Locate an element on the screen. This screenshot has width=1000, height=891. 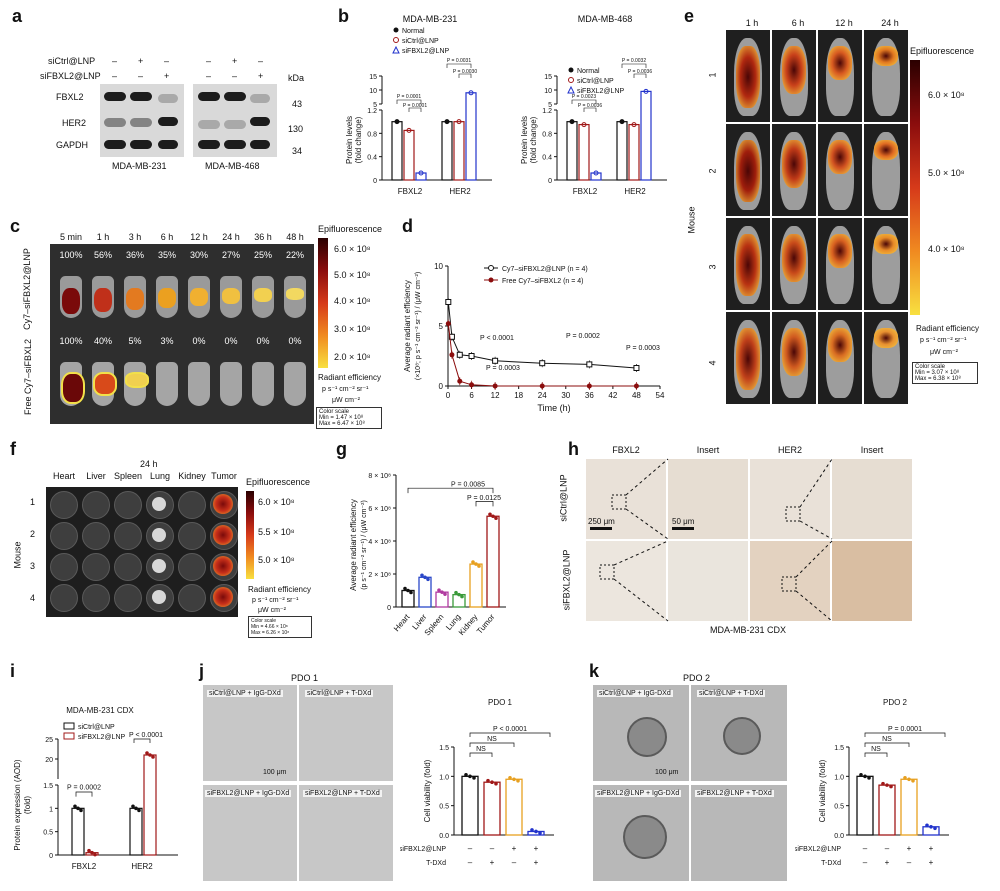
legend-marker-normal is located at coordinates (571, 70).